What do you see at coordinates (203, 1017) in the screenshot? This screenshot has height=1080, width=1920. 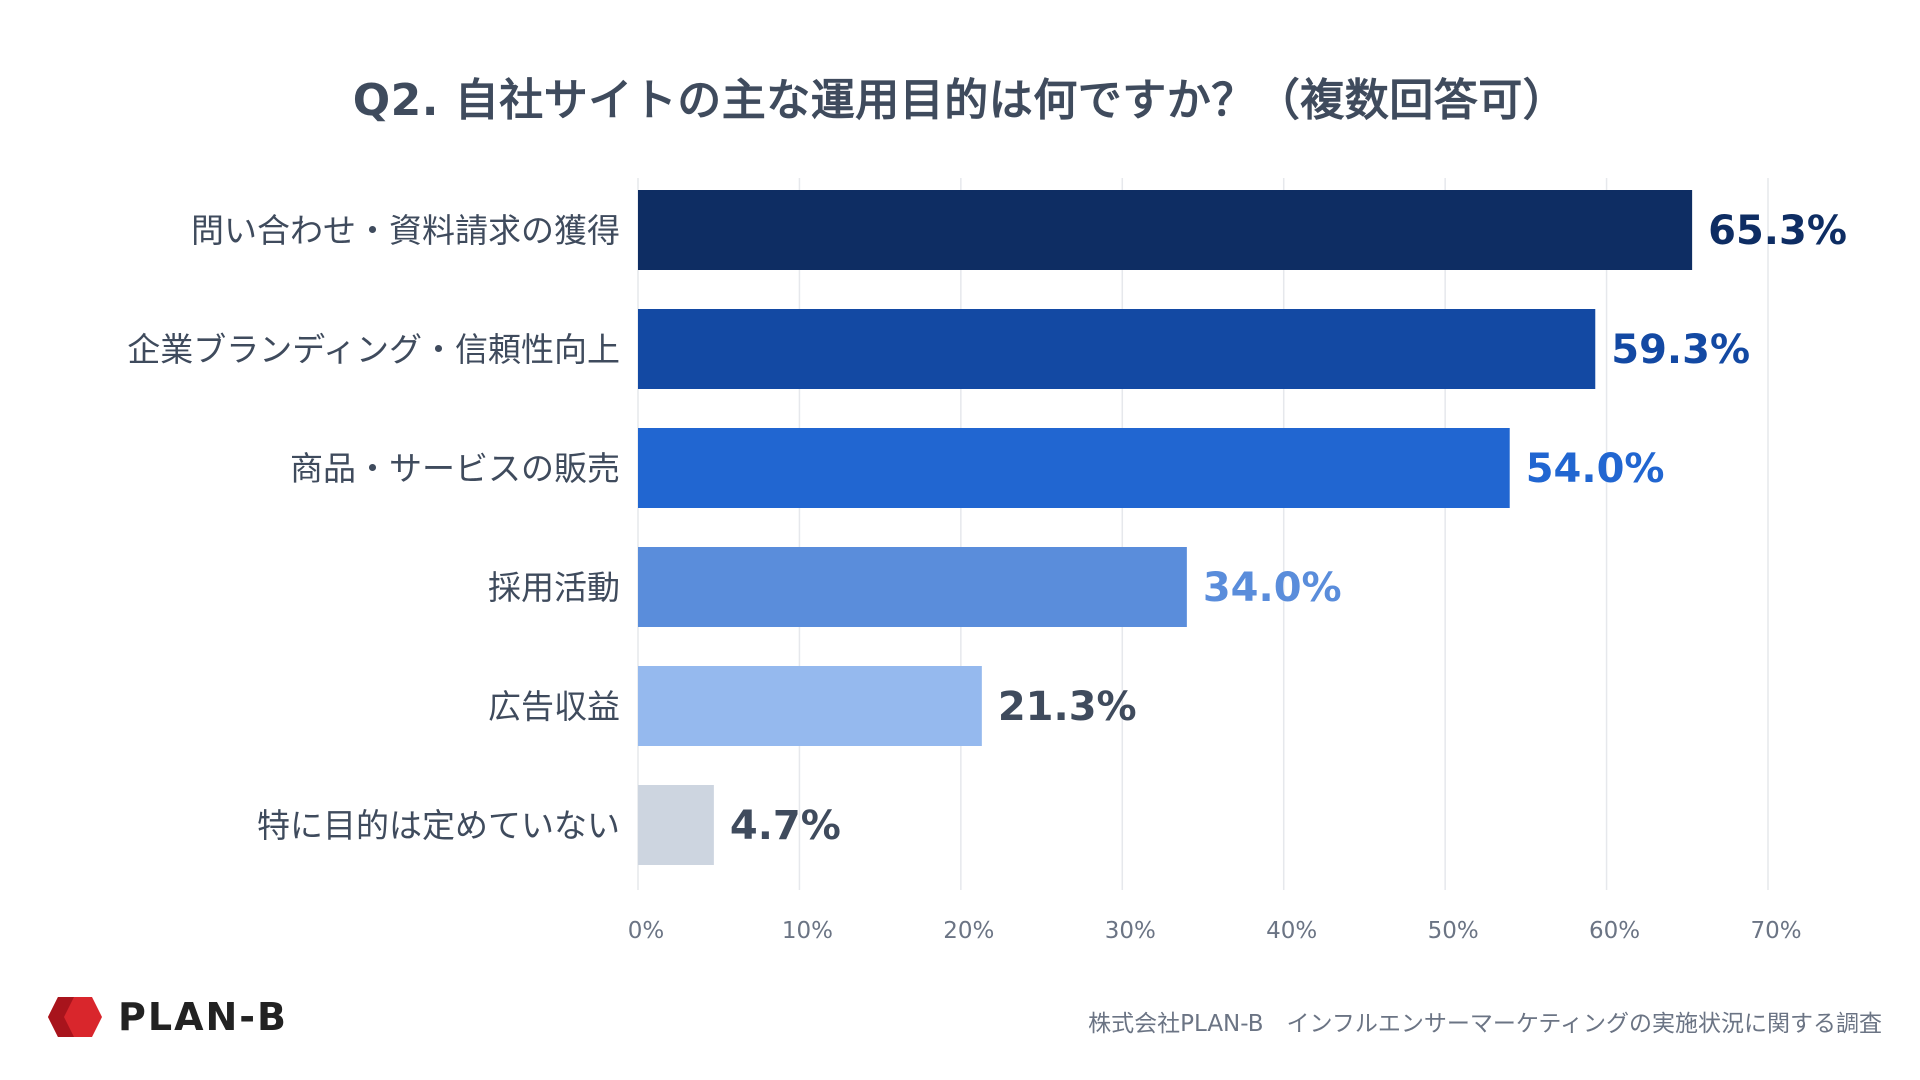 I see `plan-b-logo-text: PLAN-B` at bounding box center [203, 1017].